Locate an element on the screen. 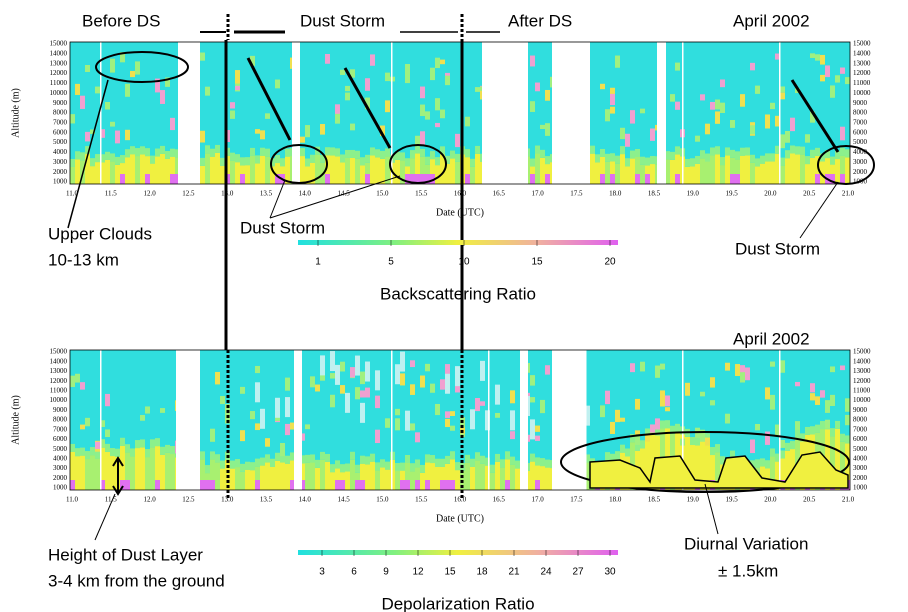  x-tick-label: 14.5 is located at coordinates (343, 194).